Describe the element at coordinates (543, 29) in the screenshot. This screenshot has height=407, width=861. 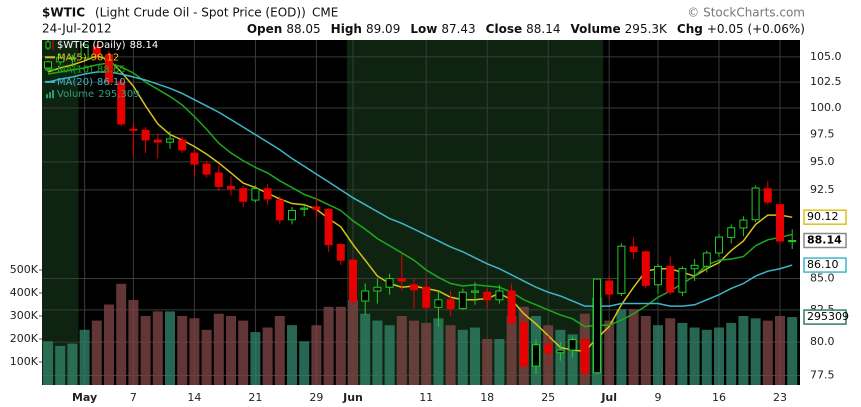
I see `quote-value: 88.14` at that location.